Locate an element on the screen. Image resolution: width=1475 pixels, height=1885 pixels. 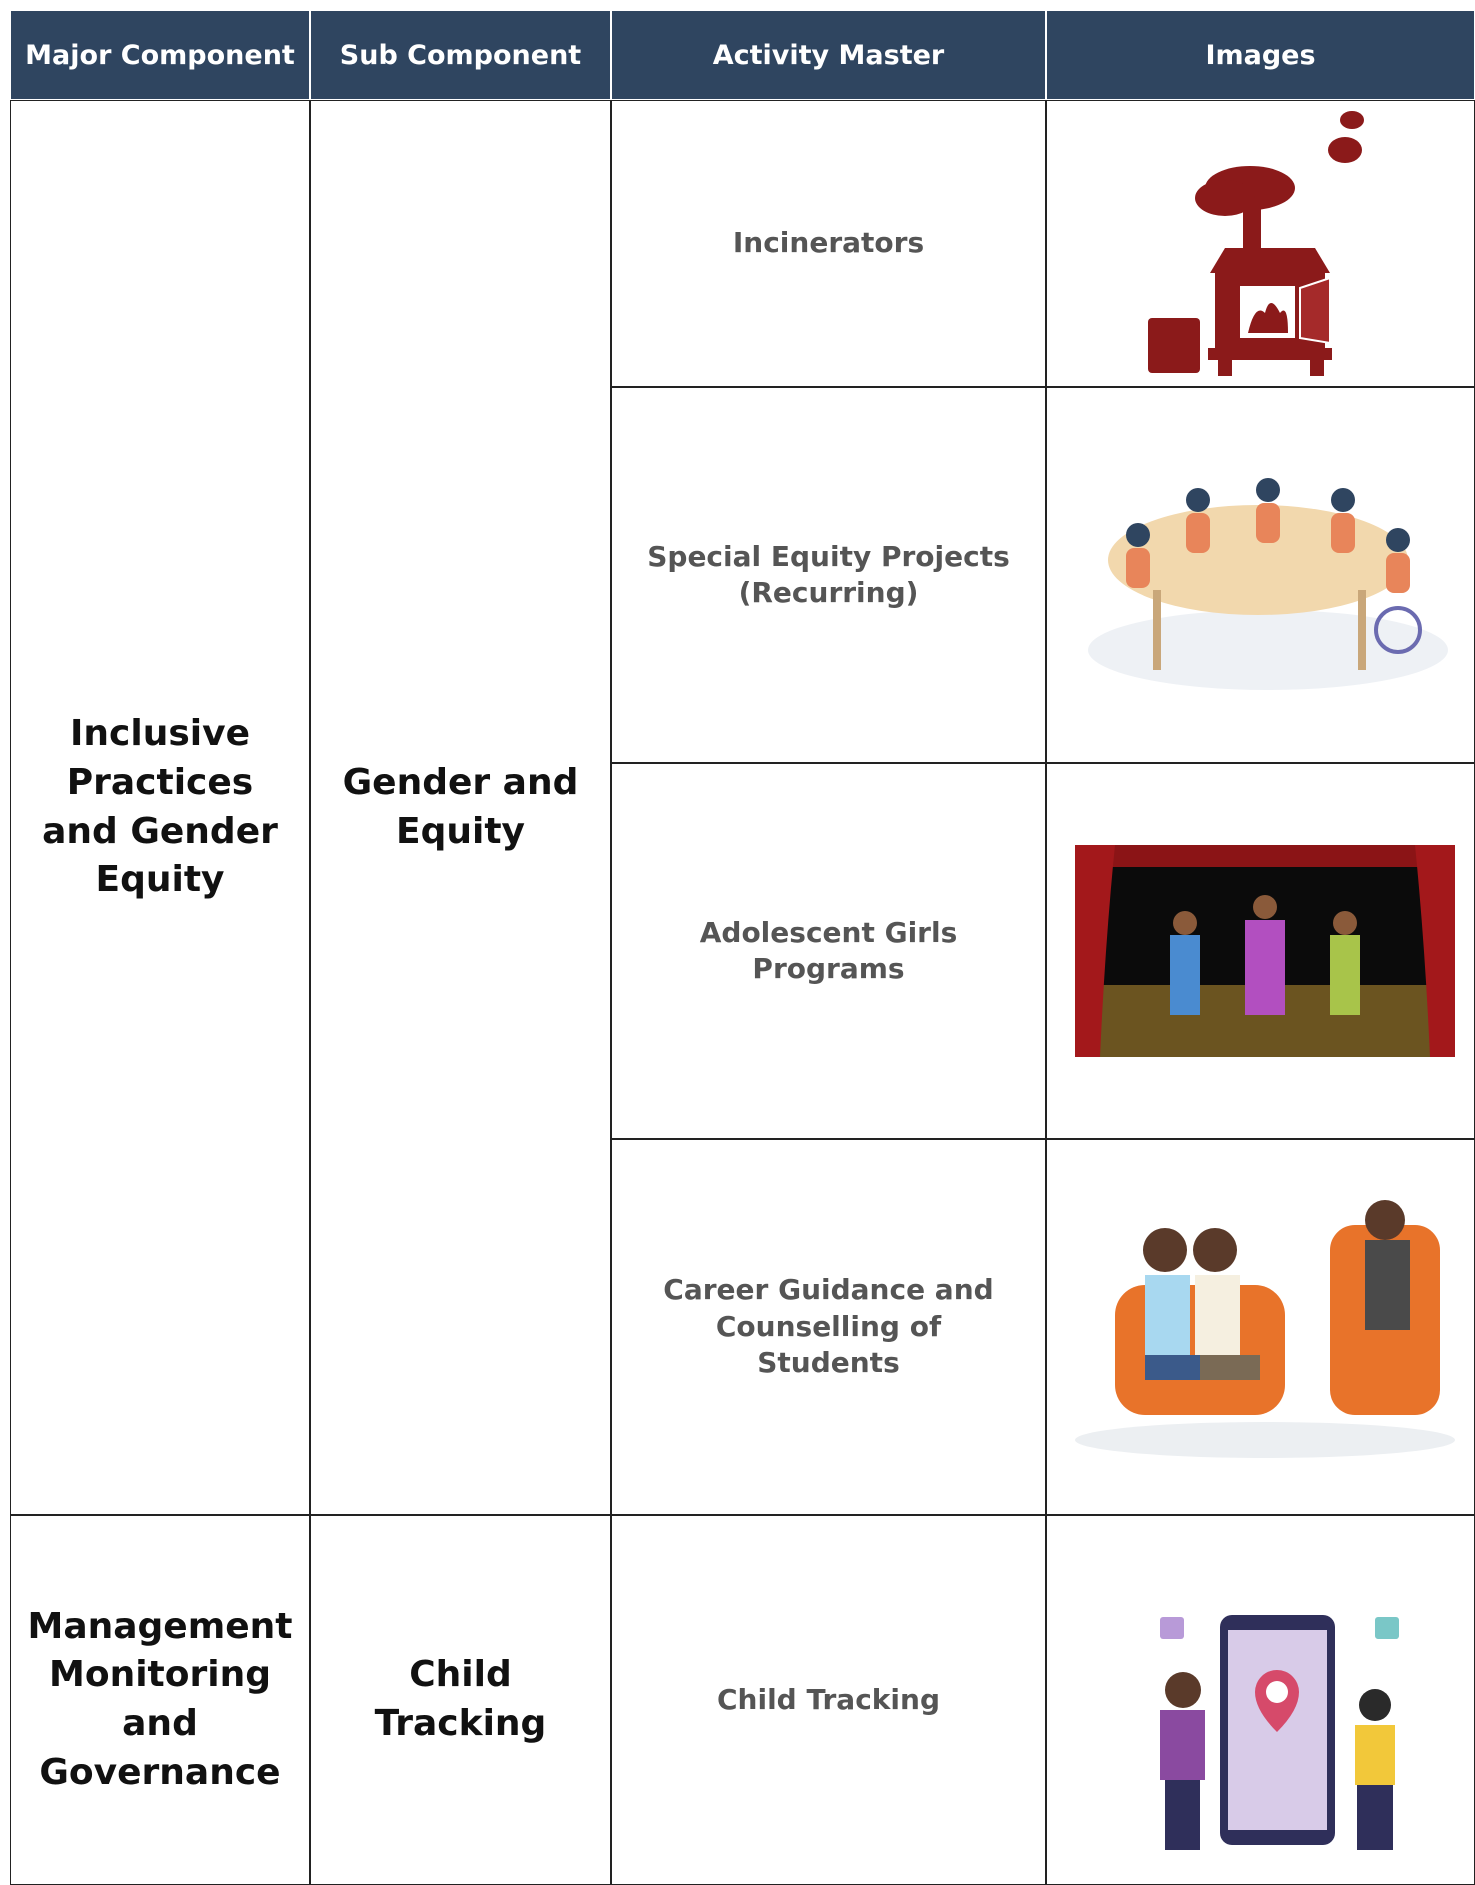
sub-component-cell-text: Child Tracking is located at coordinates (460, 1699).